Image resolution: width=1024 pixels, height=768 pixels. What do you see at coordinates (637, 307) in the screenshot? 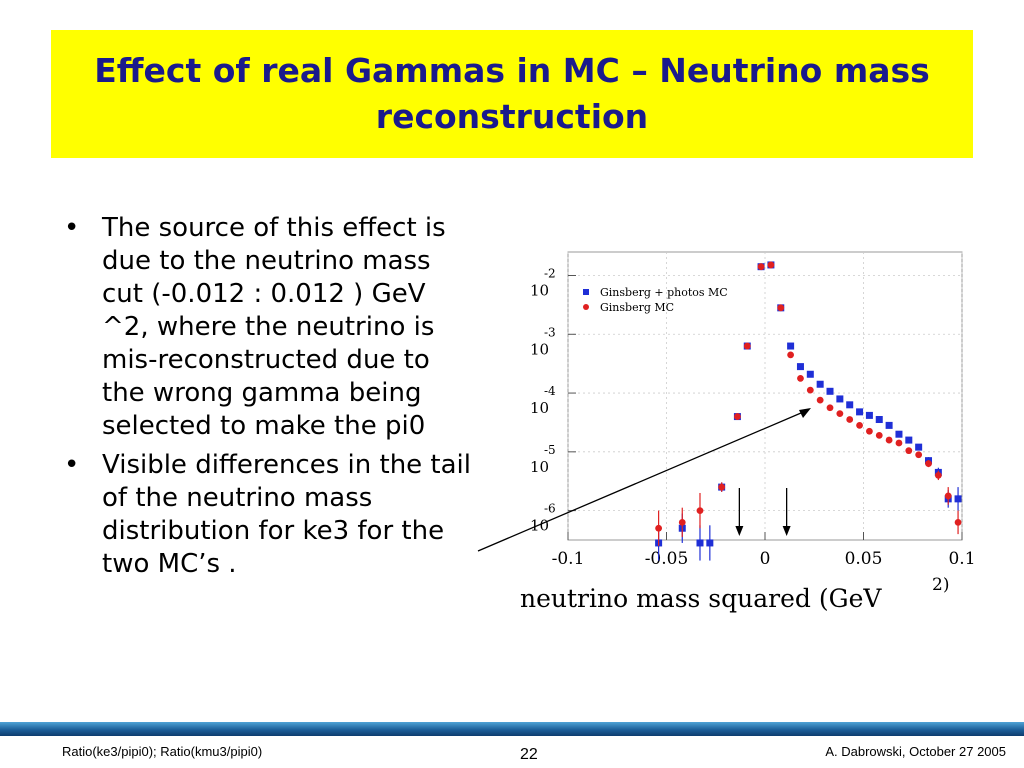
I see `legend-label: Ginsberg MC` at bounding box center [637, 307].